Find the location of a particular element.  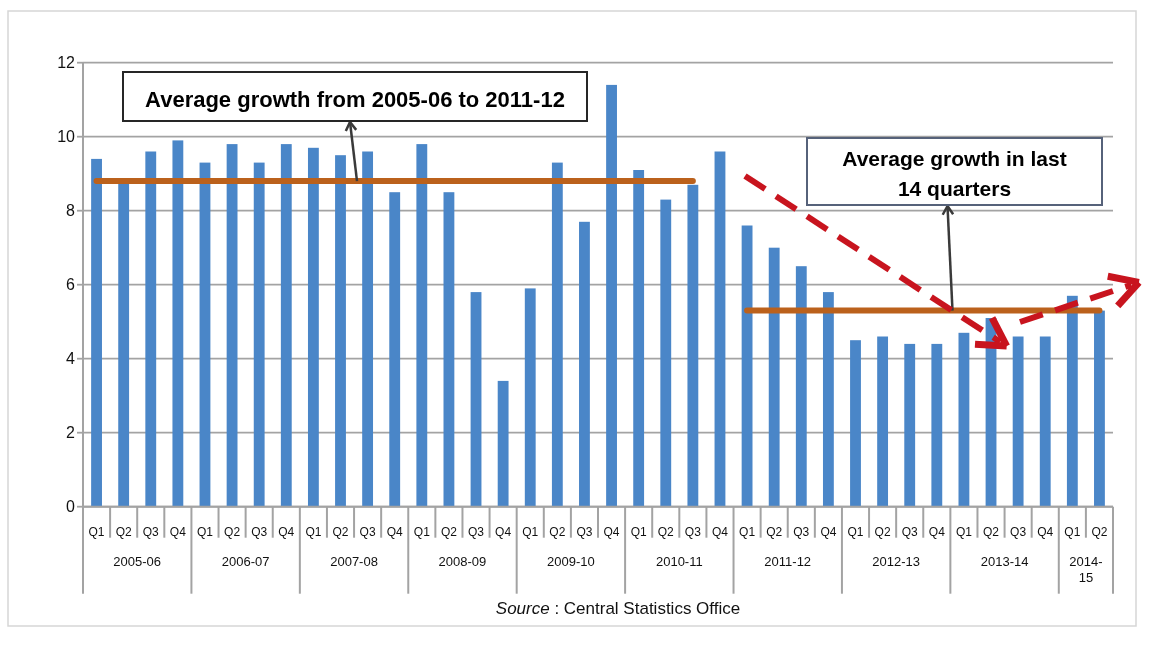

text: 2014-15 is located at coordinates (1086, 569).